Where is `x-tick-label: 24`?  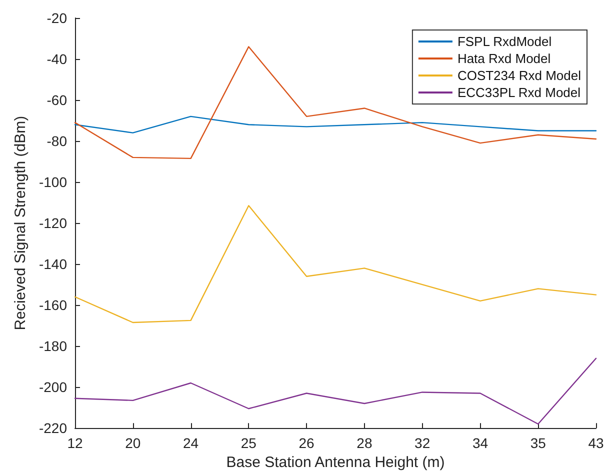 x-tick-label: 24 is located at coordinates (190, 443).